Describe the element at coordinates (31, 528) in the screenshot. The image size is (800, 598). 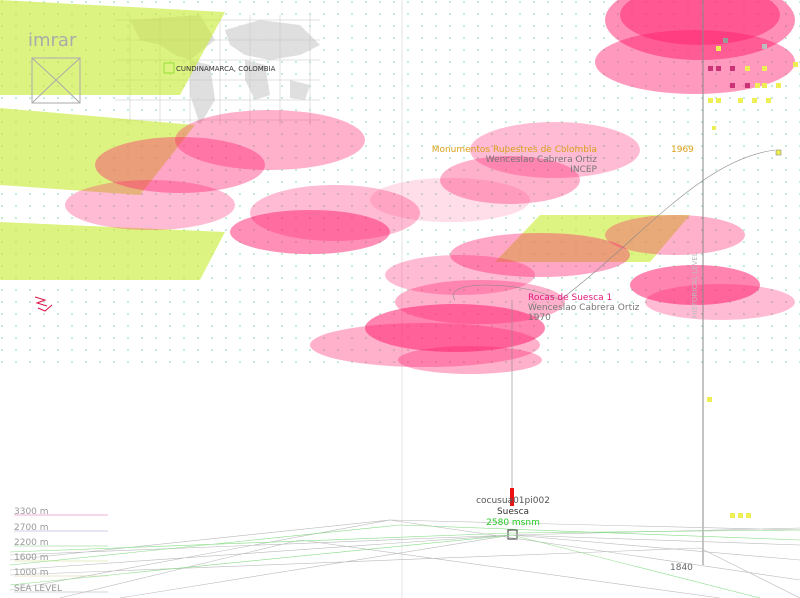
I see `altitude-label: 2700 m` at that location.